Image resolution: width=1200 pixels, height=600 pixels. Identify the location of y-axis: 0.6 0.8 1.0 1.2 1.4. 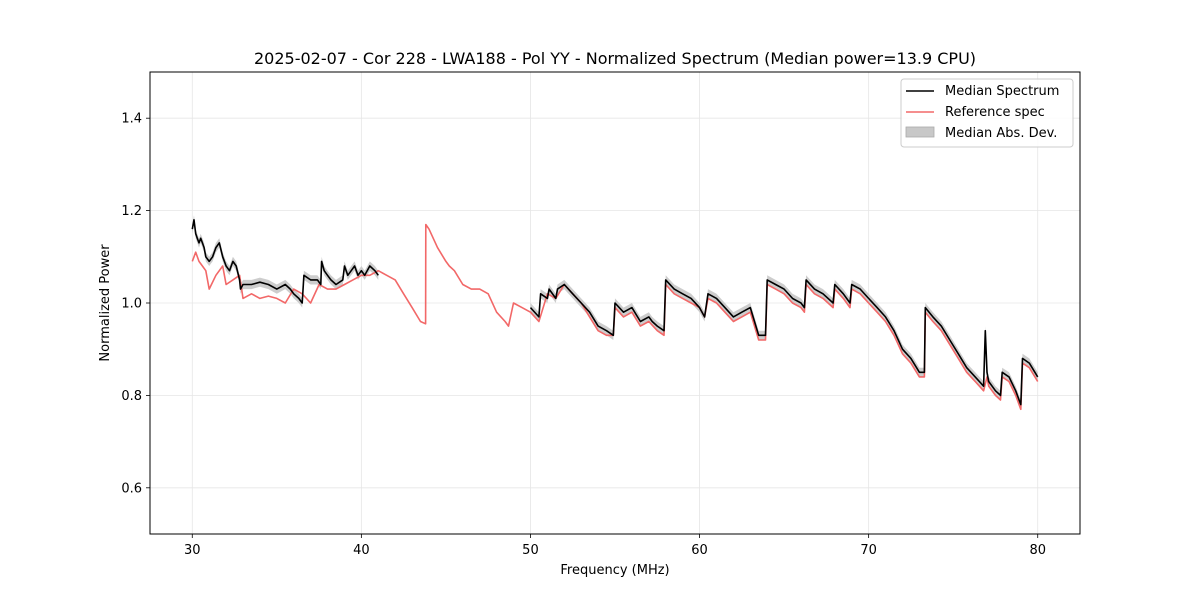
(135, 304).